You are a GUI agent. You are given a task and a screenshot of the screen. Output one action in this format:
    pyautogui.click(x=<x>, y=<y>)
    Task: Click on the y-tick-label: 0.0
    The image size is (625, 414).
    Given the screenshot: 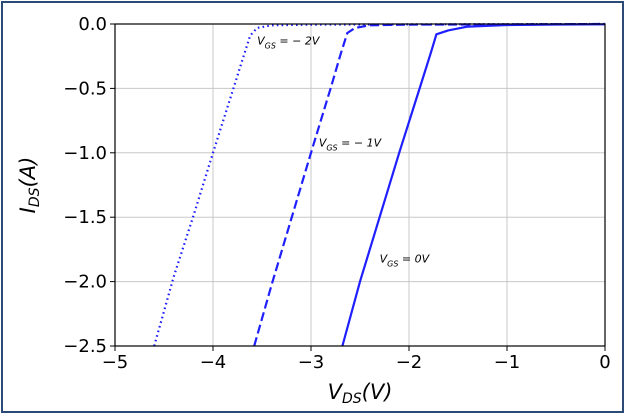 What is the action you would take?
    pyautogui.click(x=92, y=24)
    